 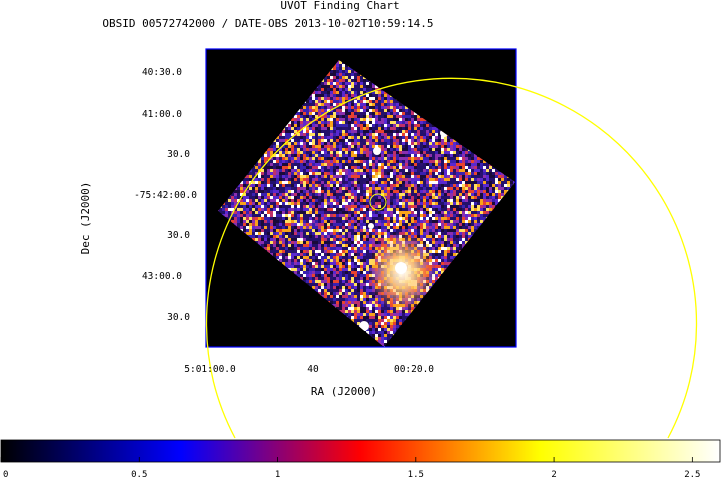 What do you see at coordinates (162, 114) in the screenshot?
I see `y-tick-label: 41:00.0` at bounding box center [162, 114].